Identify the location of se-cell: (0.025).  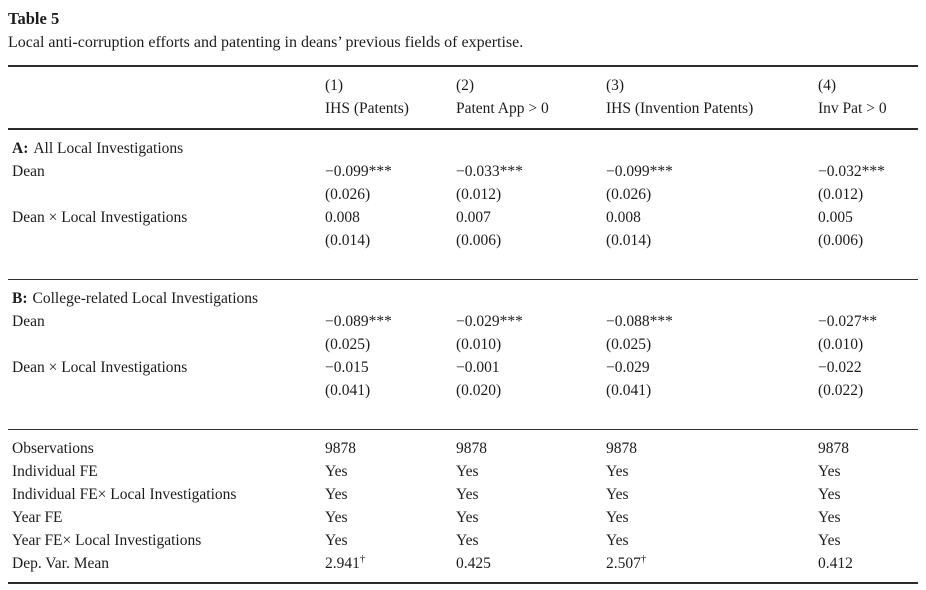
(629, 344).